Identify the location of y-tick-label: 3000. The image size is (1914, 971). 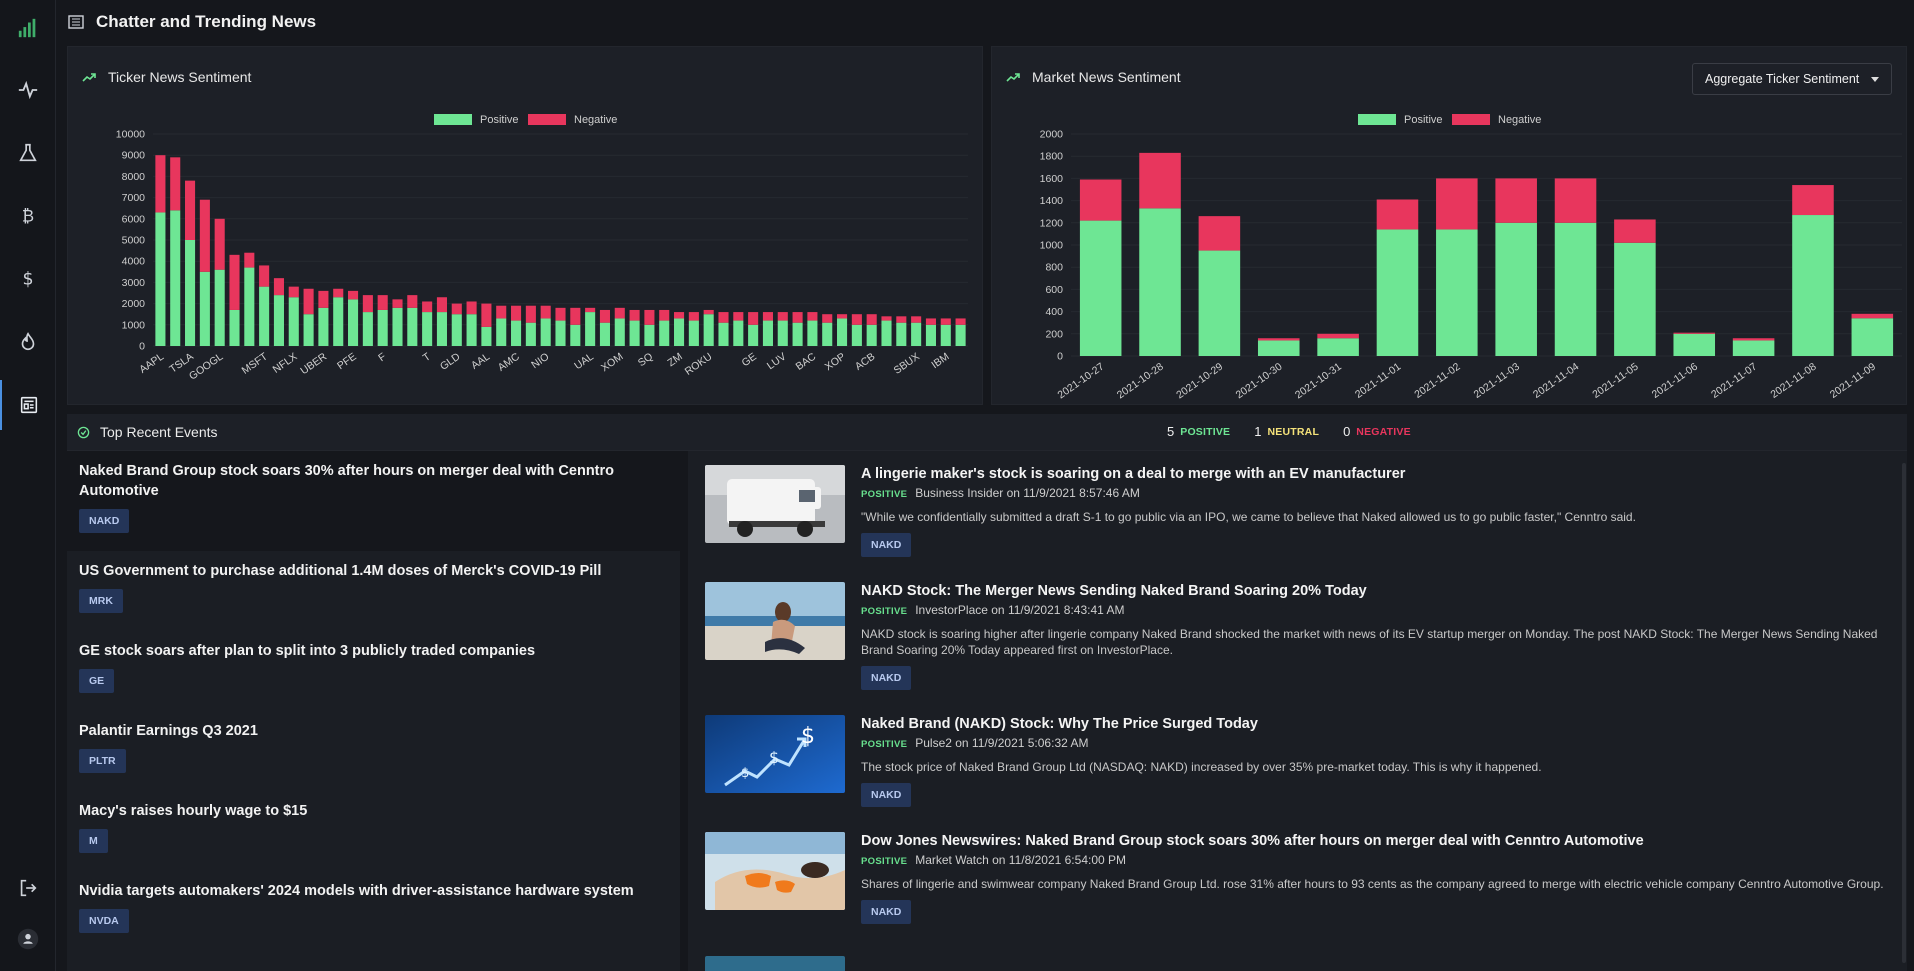
(134, 283).